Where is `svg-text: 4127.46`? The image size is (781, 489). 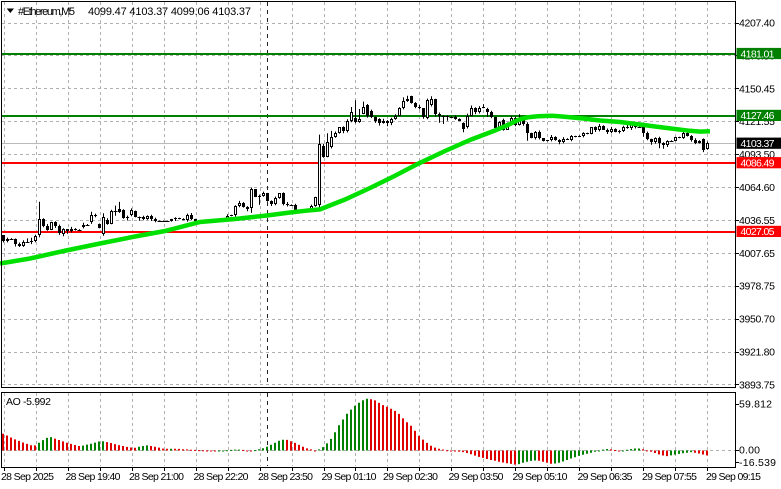
svg-text: 4127.46 is located at coordinates (758, 116).